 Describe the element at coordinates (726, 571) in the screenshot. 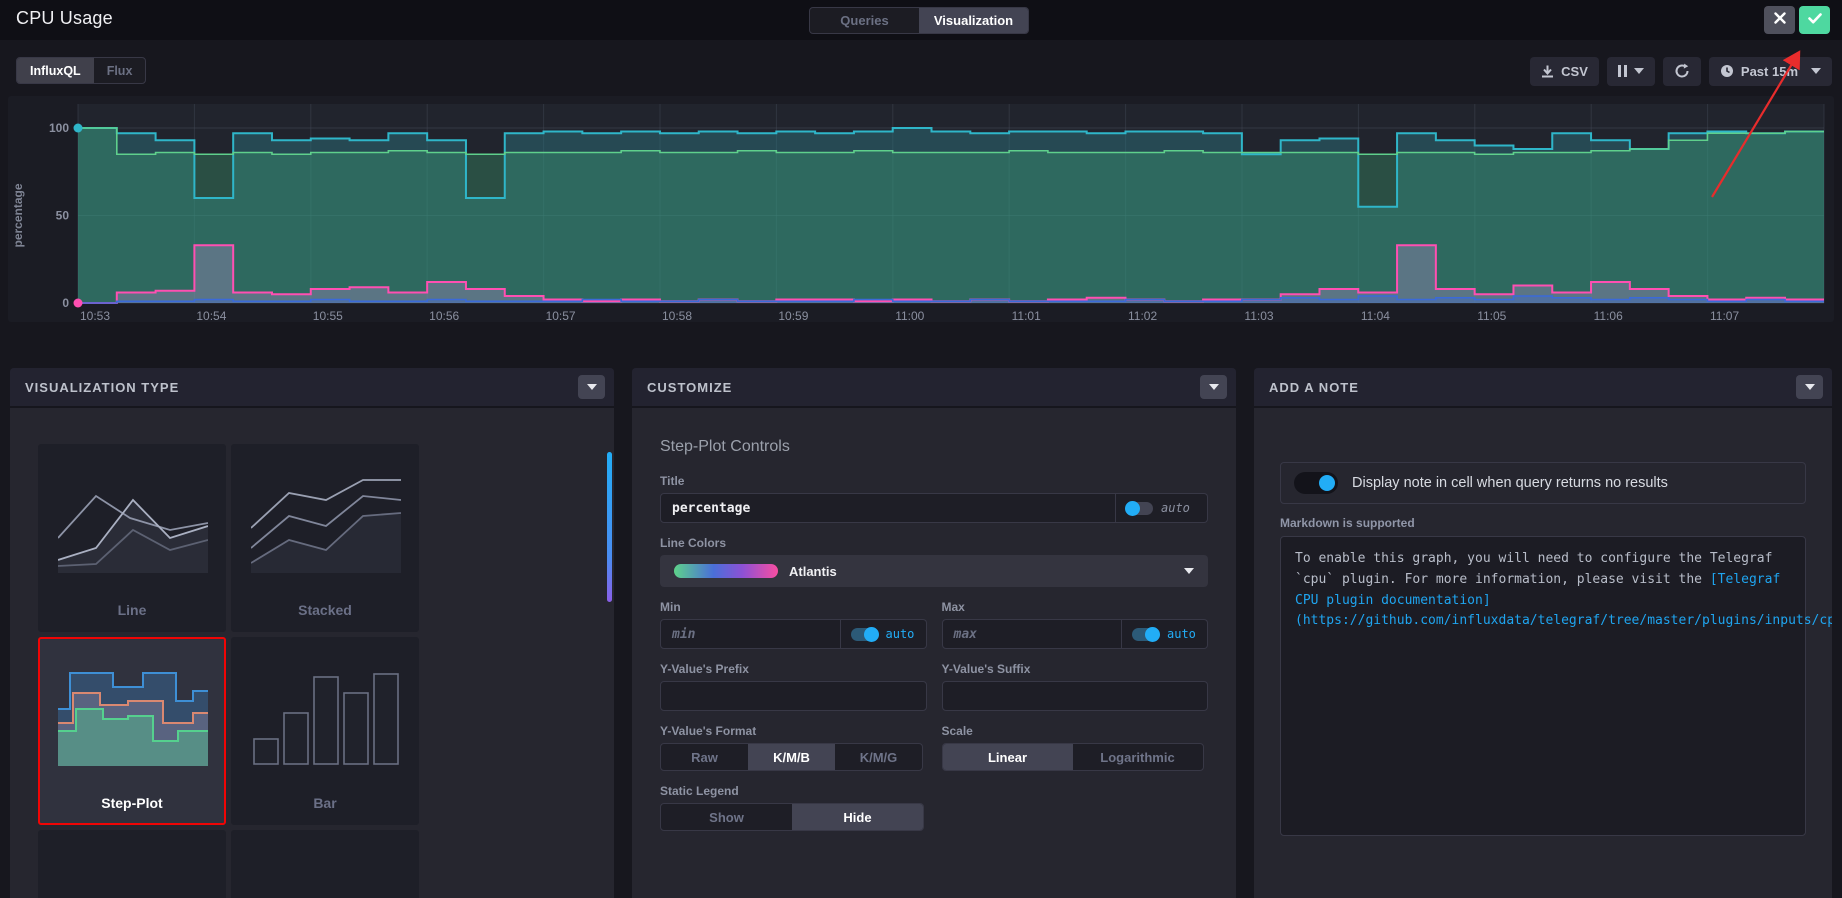

I see `color-scale-swatch` at that location.